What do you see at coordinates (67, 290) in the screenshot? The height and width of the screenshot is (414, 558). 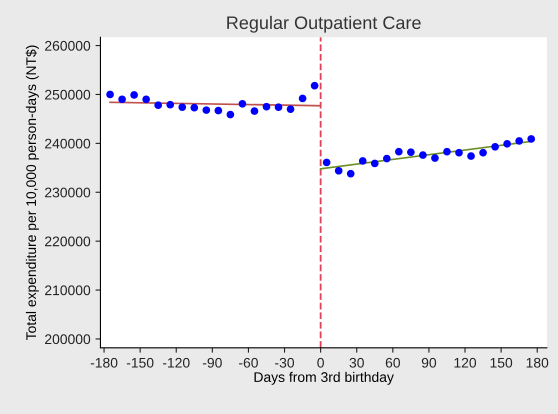 I see `y-tick-label: 210000` at bounding box center [67, 290].